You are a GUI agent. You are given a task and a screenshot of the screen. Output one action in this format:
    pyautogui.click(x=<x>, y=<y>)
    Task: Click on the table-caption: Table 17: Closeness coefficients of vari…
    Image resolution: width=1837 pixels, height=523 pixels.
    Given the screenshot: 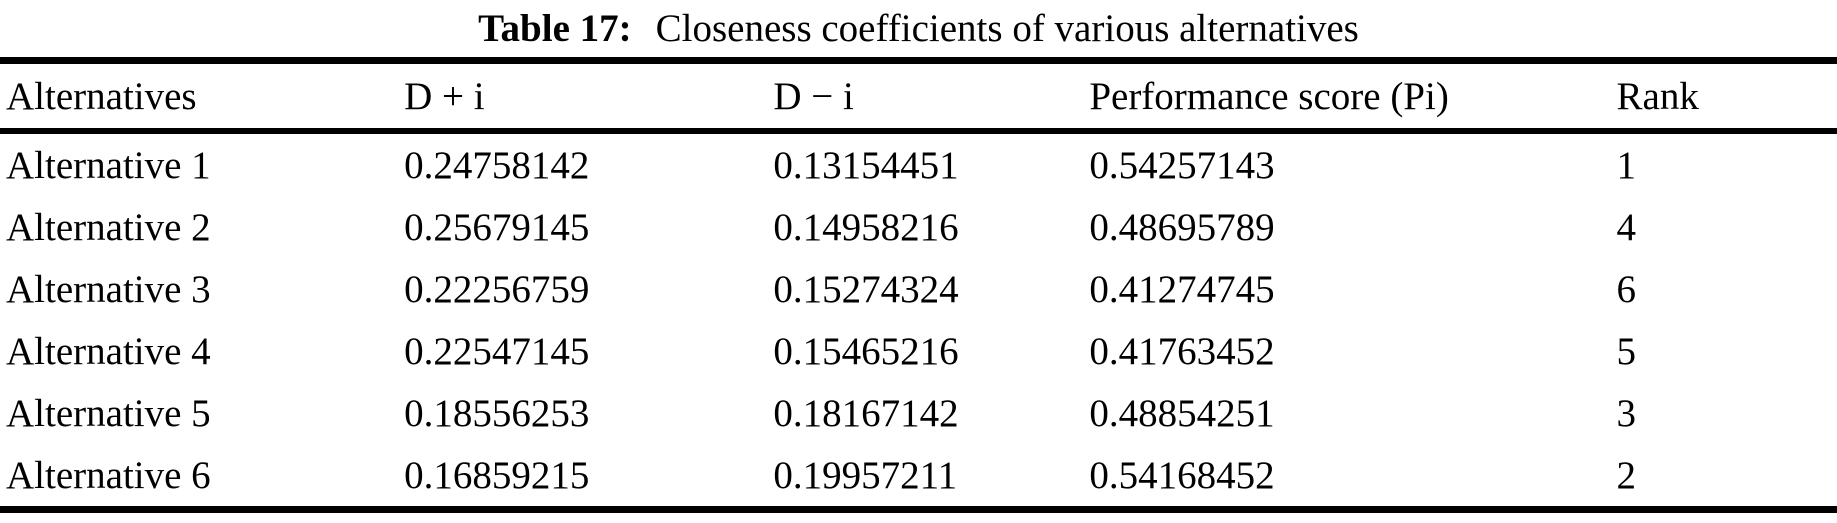 What is the action you would take?
    pyautogui.click(x=918, y=28)
    